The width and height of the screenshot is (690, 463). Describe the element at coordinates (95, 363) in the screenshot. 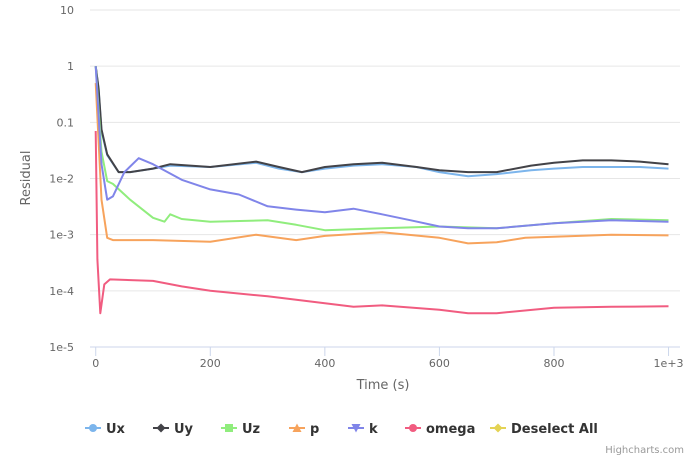

I see `x-tick-label: 0` at that location.